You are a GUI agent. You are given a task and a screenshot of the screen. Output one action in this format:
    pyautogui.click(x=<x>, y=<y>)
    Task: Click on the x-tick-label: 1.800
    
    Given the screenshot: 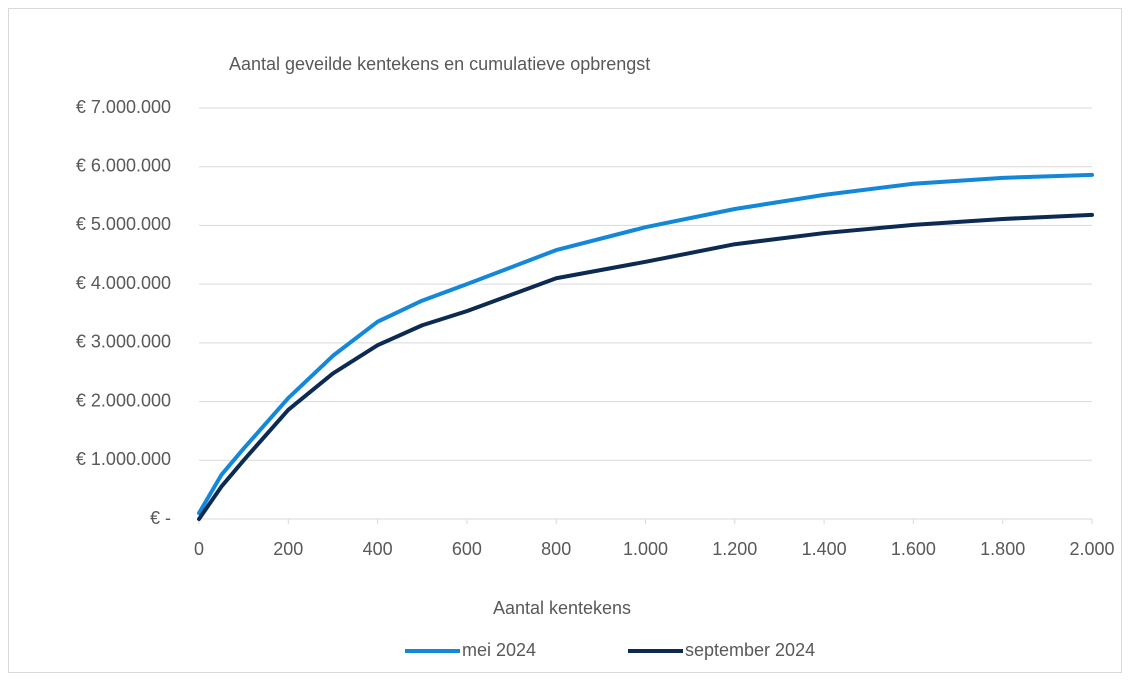 What is the action you would take?
    pyautogui.click(x=1002, y=549)
    